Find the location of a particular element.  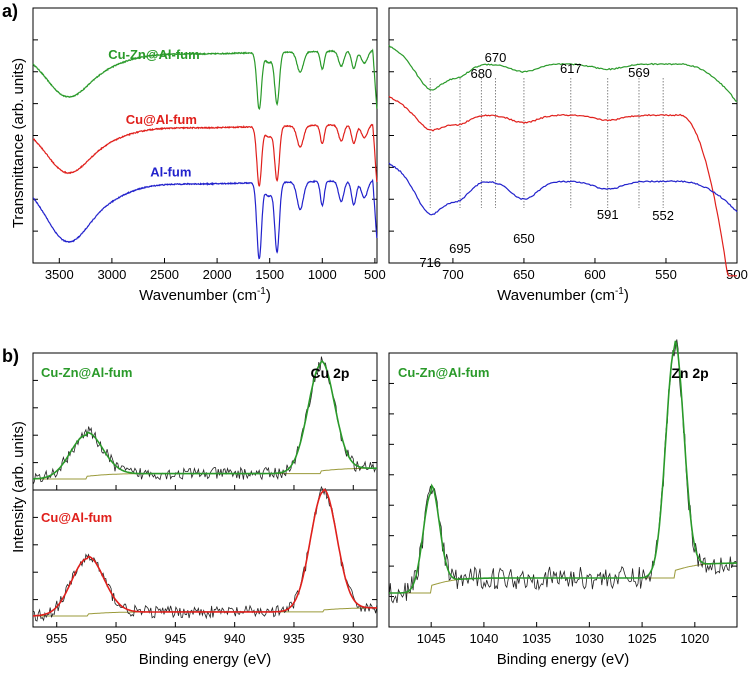

ftir-full-x-axis-title: Wavenumber (cm-1) is located at coordinates (205, 295).